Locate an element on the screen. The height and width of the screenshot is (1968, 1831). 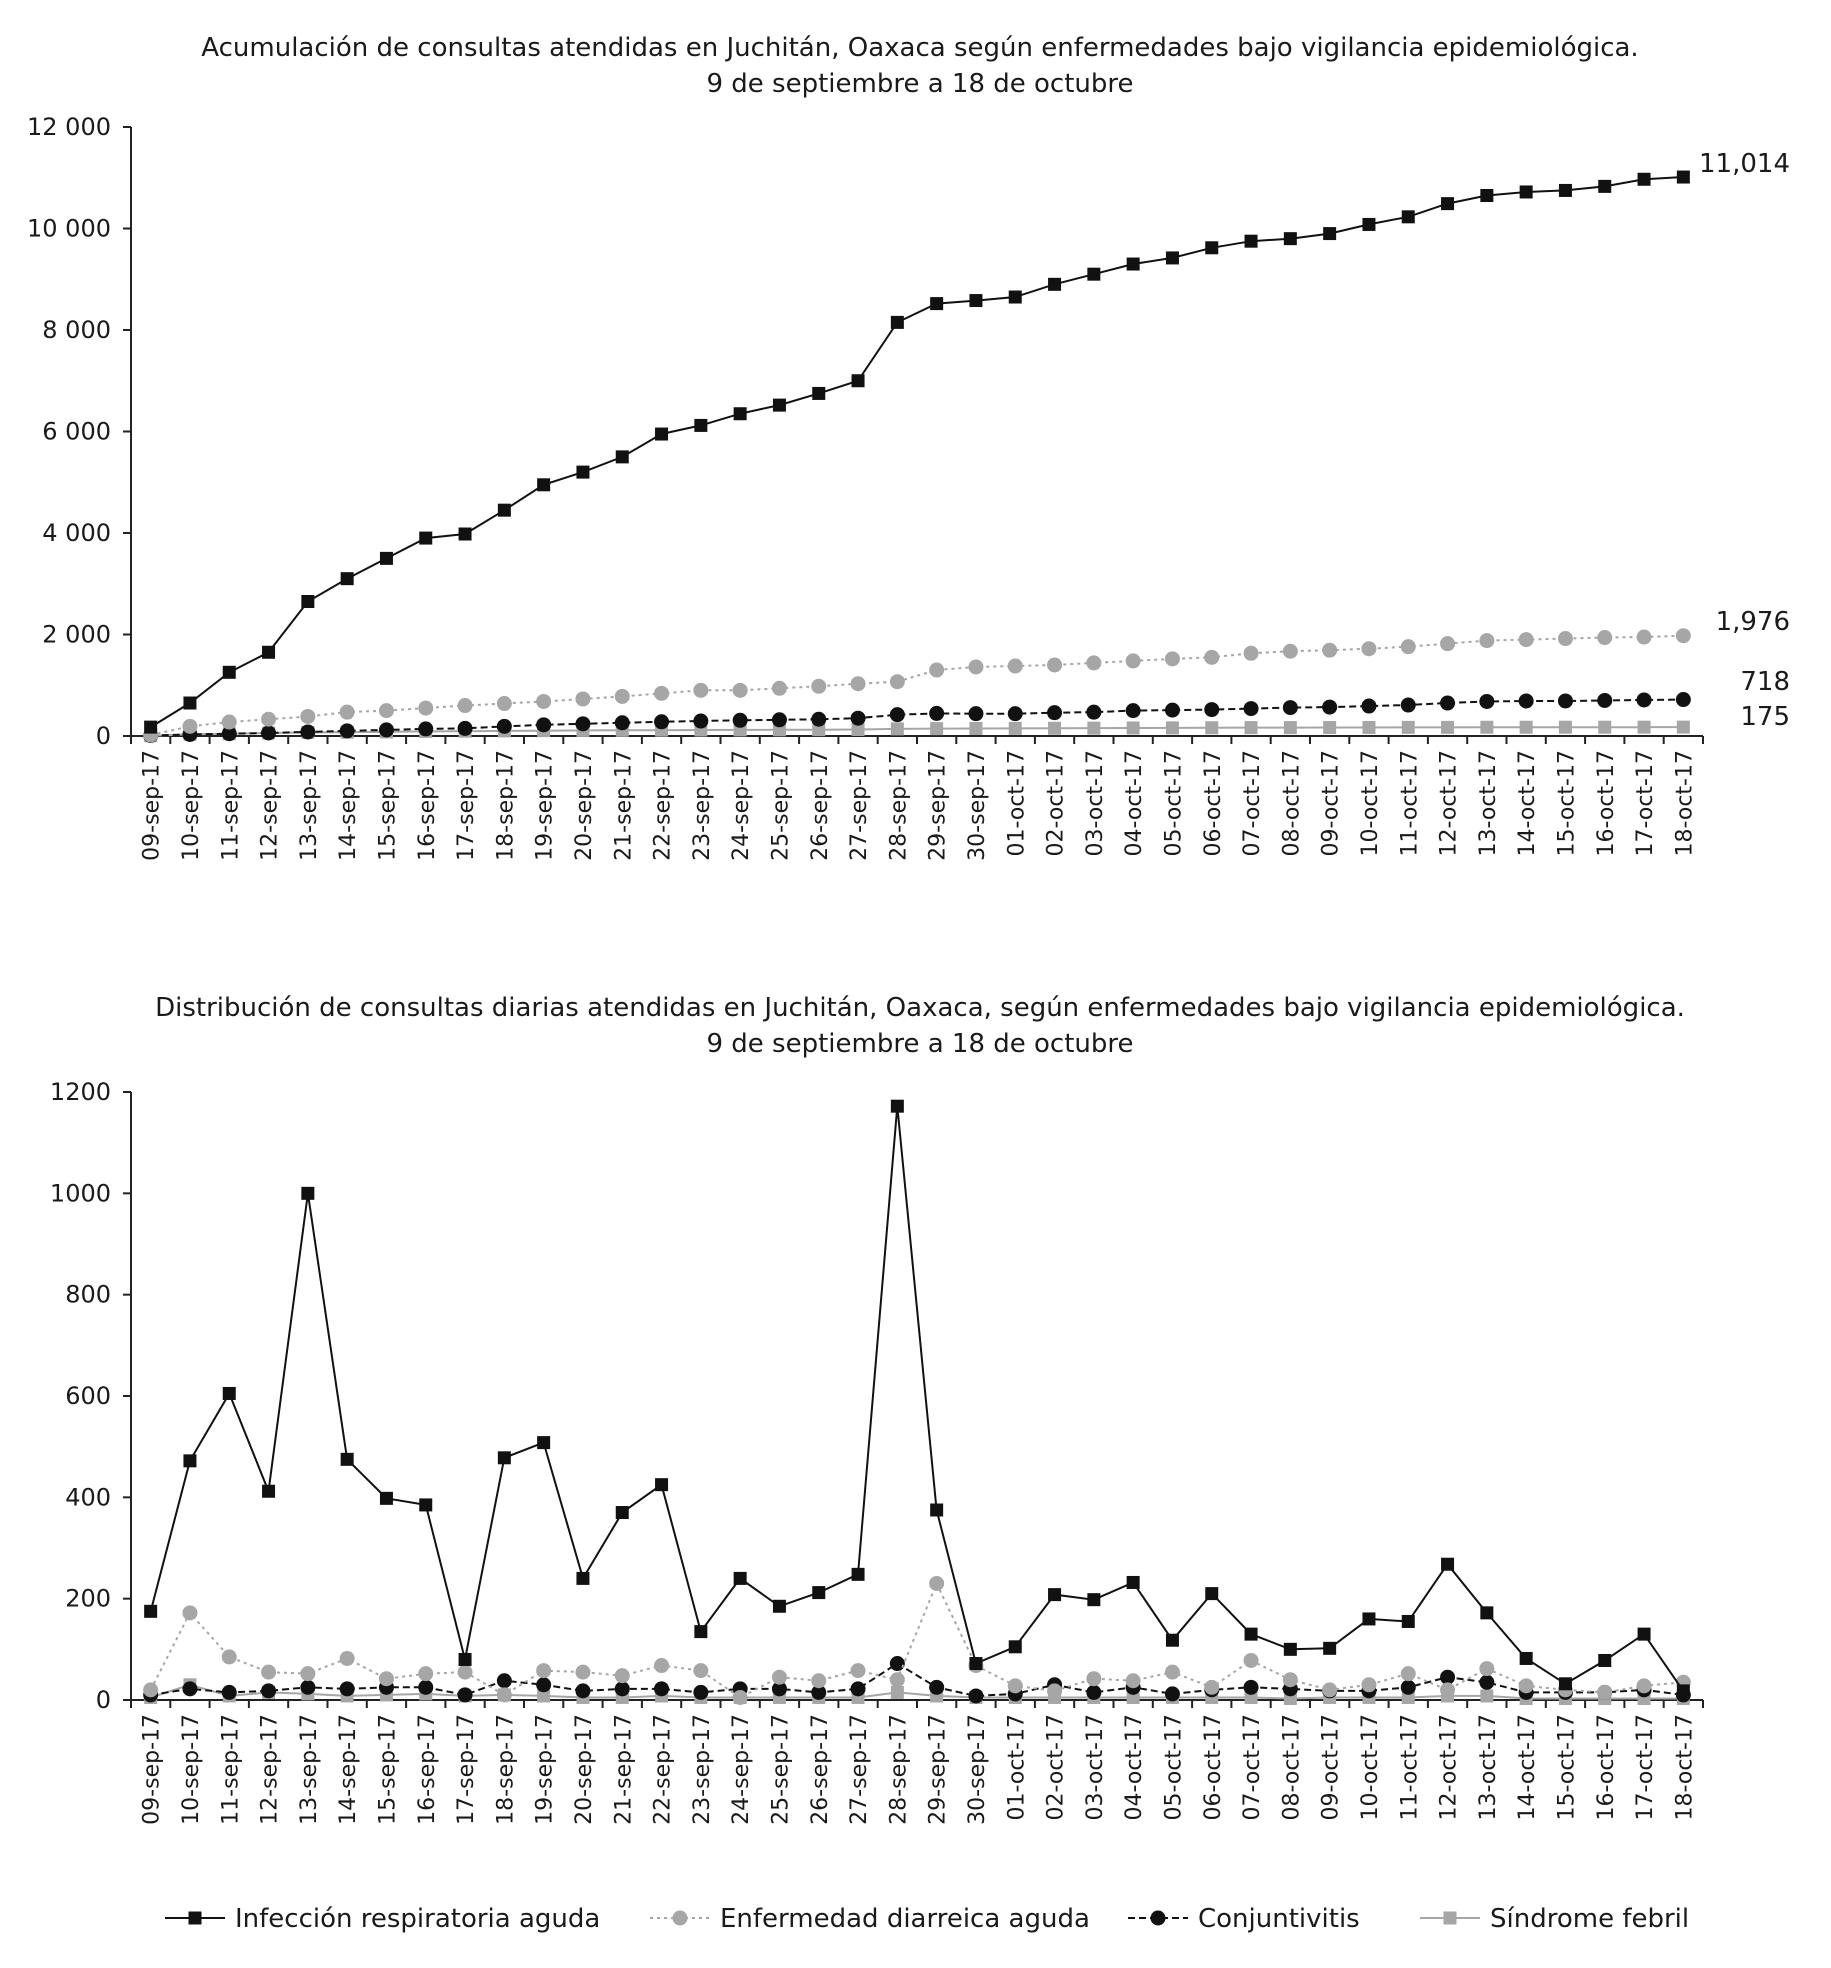
legend-item: Enfermedad diarreica aguda is located at coordinates (870, 1919).